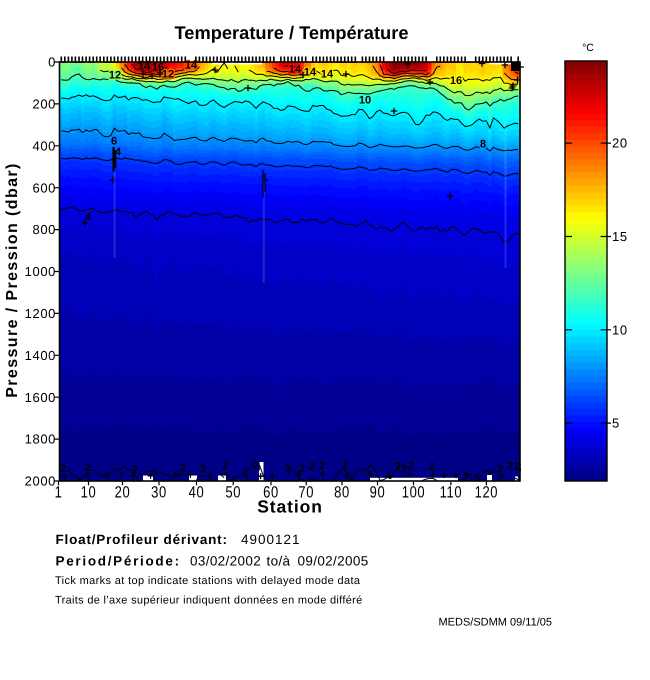 Image resolution: width=650 pixels, height=680 pixels. Describe the element at coordinates (487, 491) in the screenshot. I see `svg-text: 120` at that location.